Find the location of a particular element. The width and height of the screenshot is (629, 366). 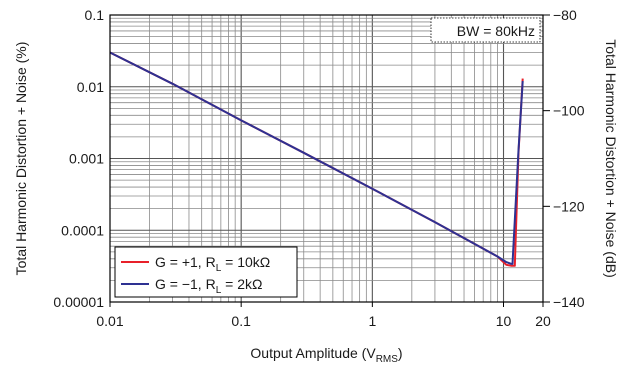

y-tick-label-left: 0.01 is located at coordinates (90, 87).